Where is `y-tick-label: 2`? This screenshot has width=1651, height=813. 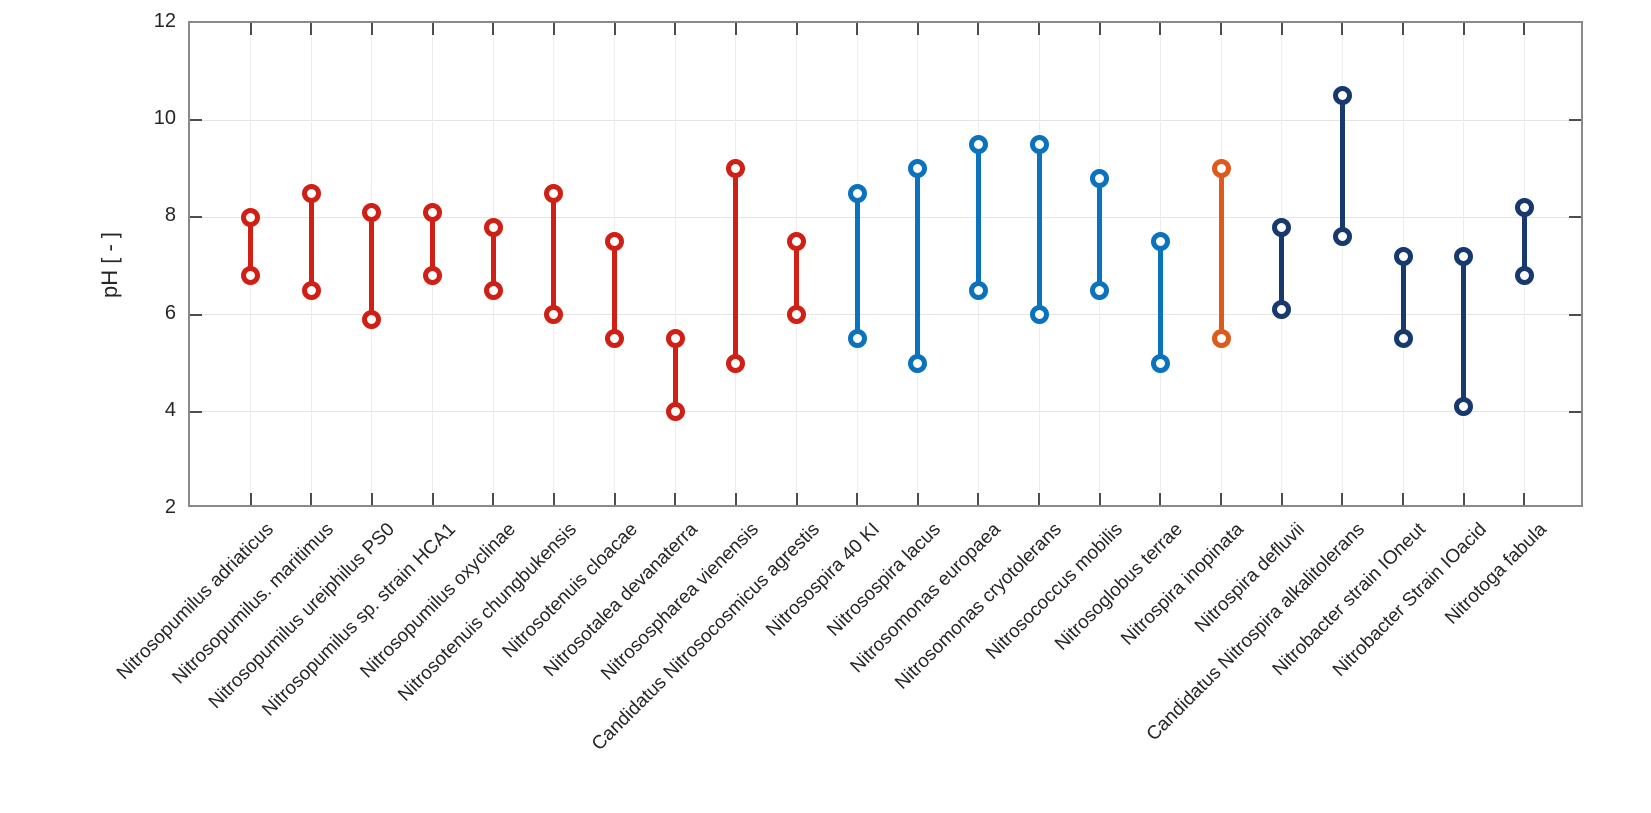 y-tick-label: 2 is located at coordinates (170, 507).